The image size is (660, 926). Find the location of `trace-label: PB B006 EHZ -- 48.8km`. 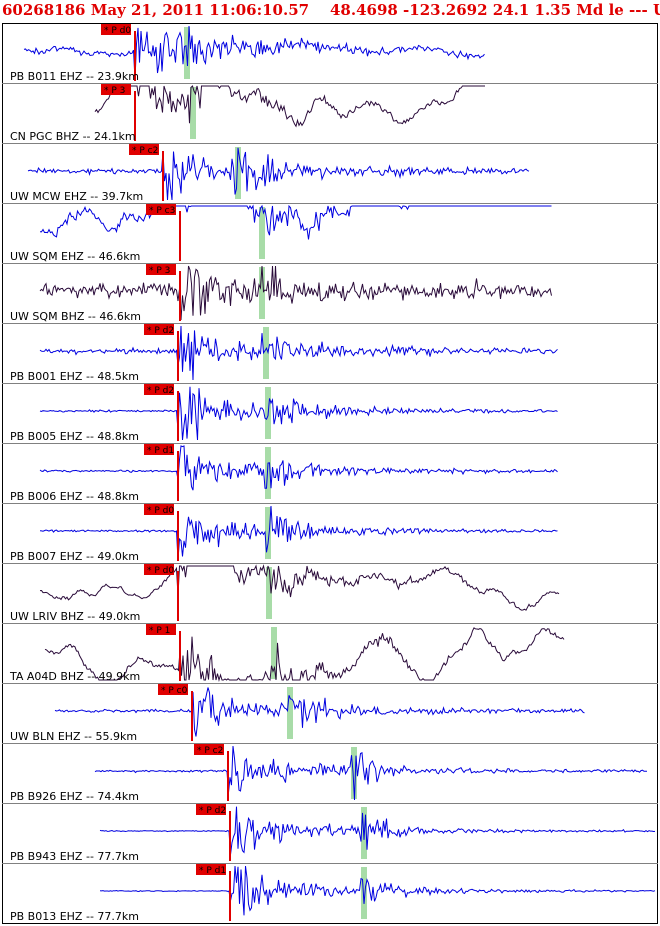

trace-label: PB B006 EHZ -- 48.8km is located at coordinates (74, 496).